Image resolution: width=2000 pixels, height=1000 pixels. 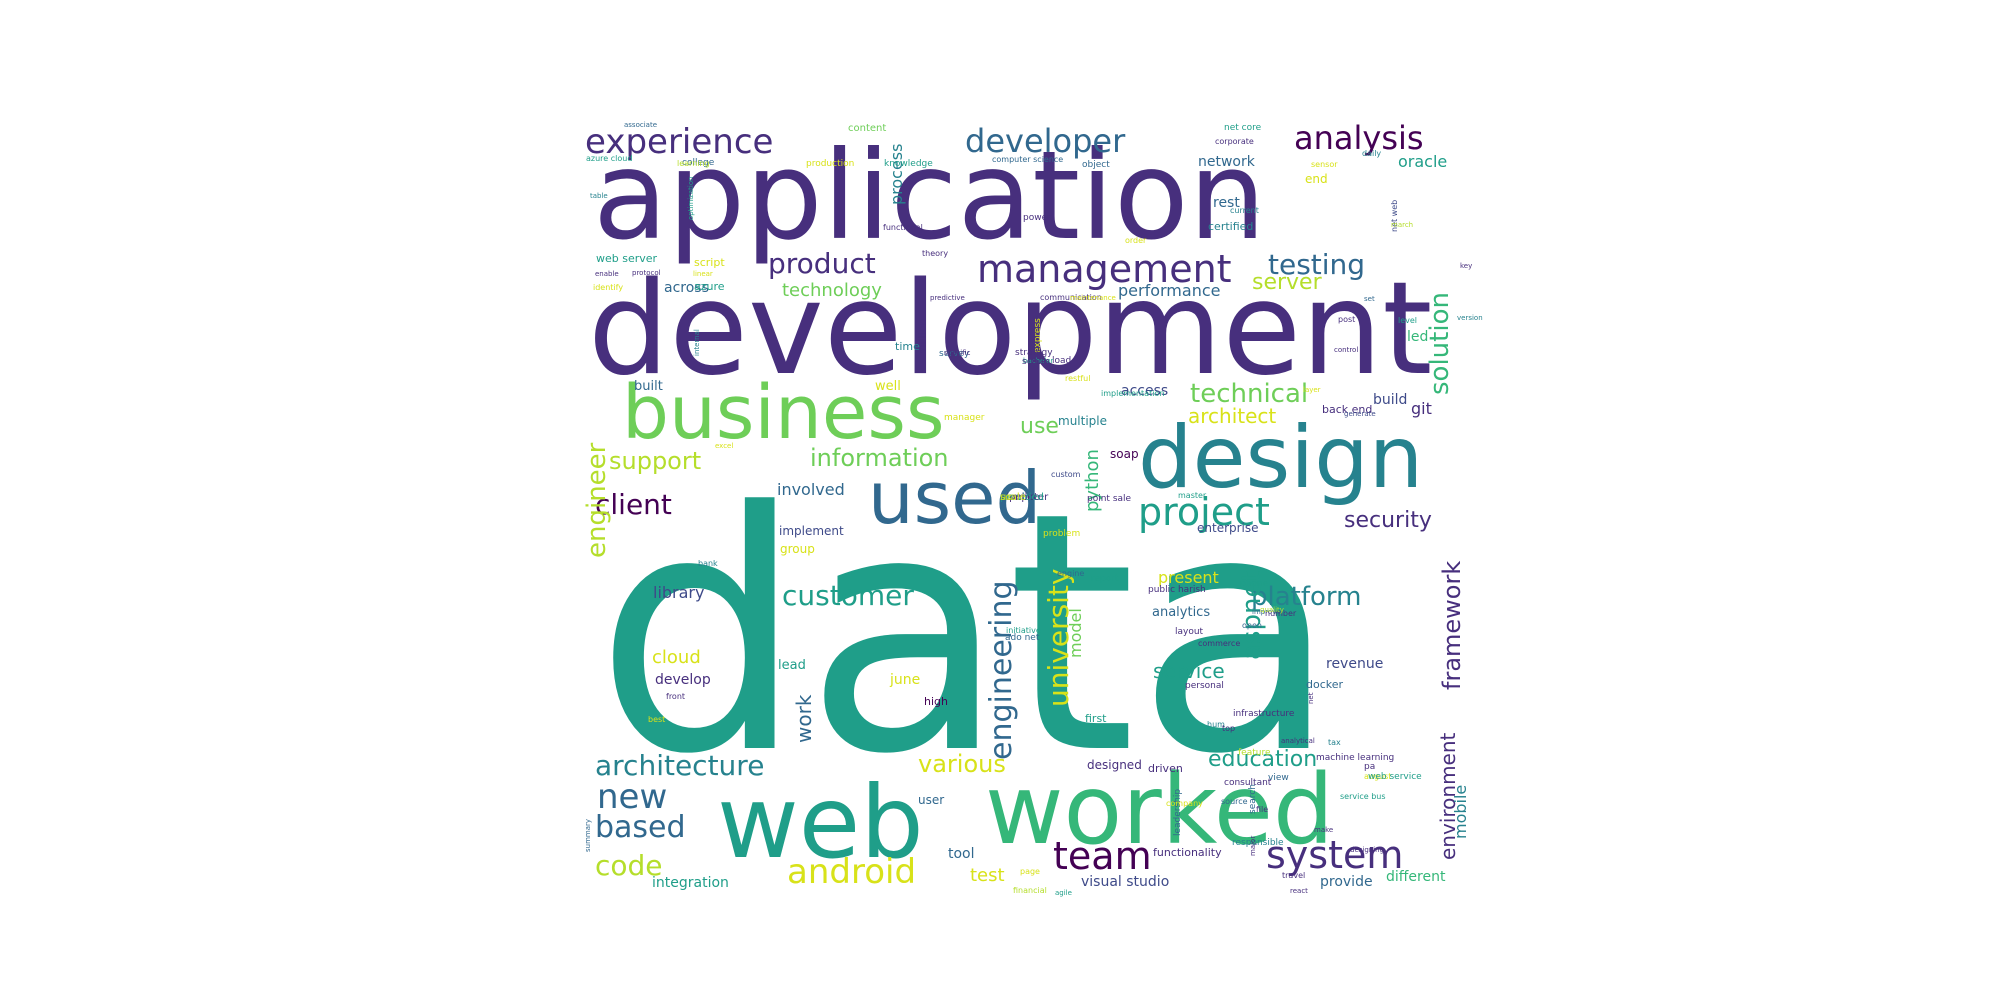 What do you see at coordinates (1234, 141) in the screenshot?
I see `word-corporate: corporate` at bounding box center [1234, 141].